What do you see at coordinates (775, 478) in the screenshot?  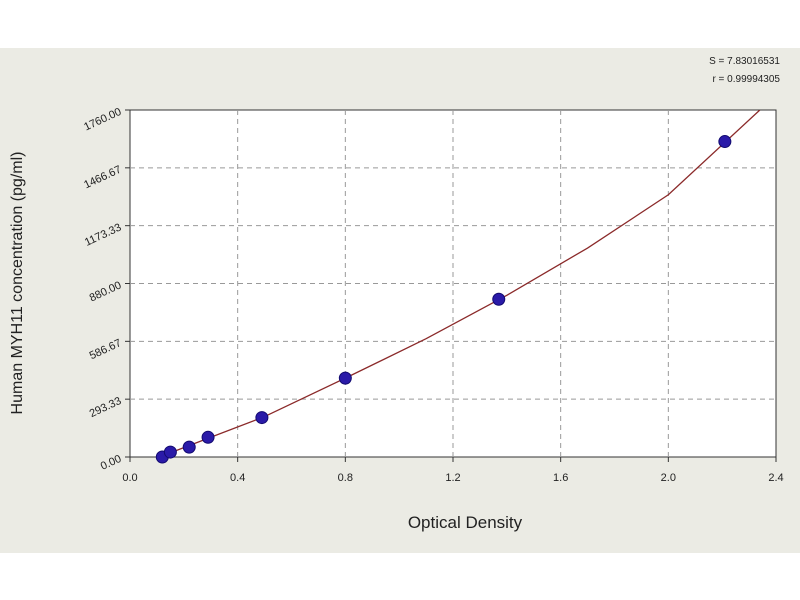 I see `x-tick-label: 2.4` at bounding box center [775, 478].